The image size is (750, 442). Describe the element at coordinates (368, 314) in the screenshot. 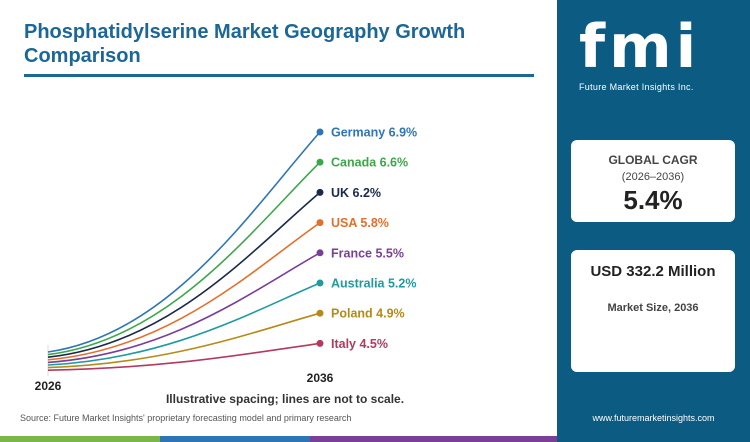

I see `series-label-poland: Poland 4.9%` at that location.